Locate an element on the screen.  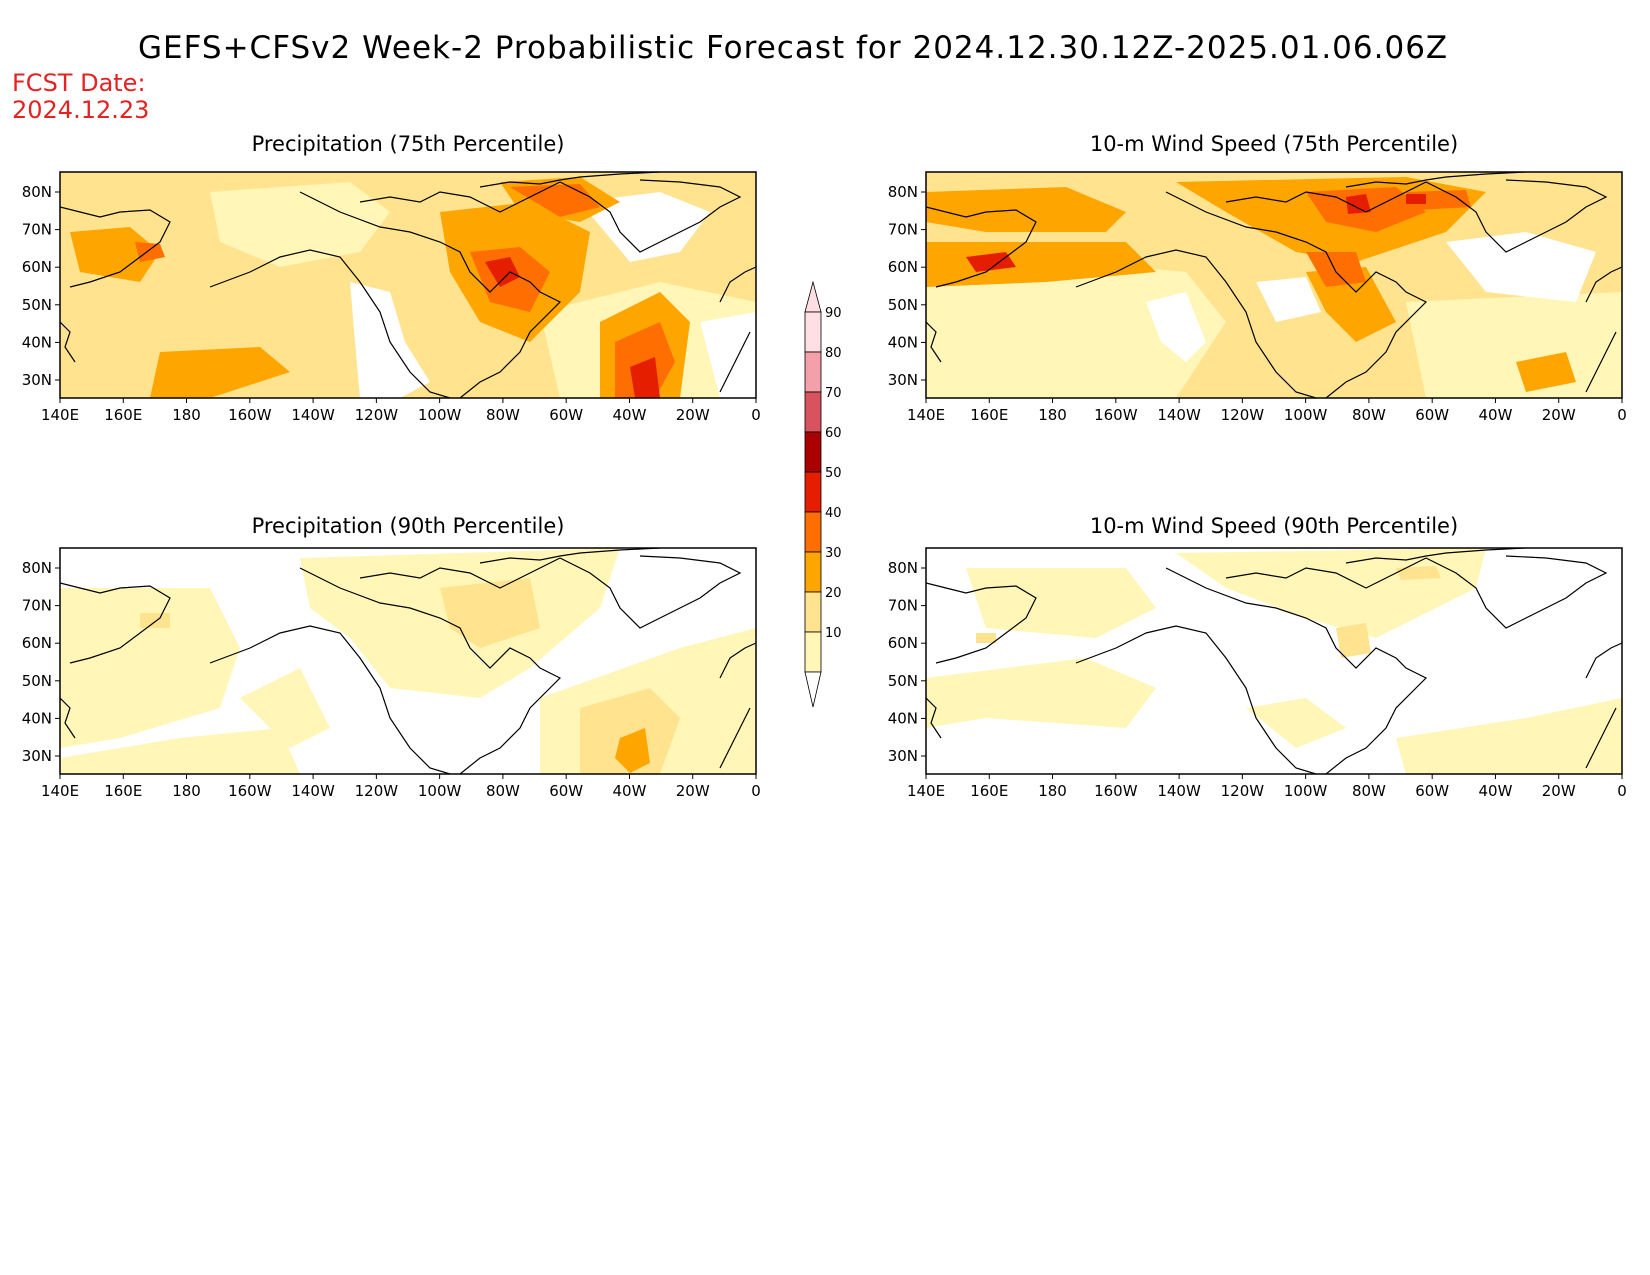
x-tick-label: 20W is located at coordinates (1559, 791).